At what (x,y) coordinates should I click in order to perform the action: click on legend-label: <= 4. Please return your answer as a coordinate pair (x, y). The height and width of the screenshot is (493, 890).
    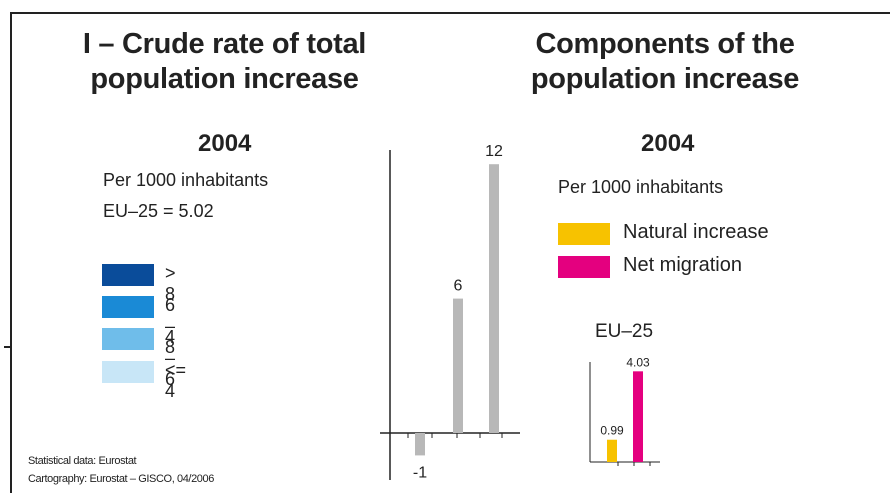
    Looking at the image, I should click on (176, 380).